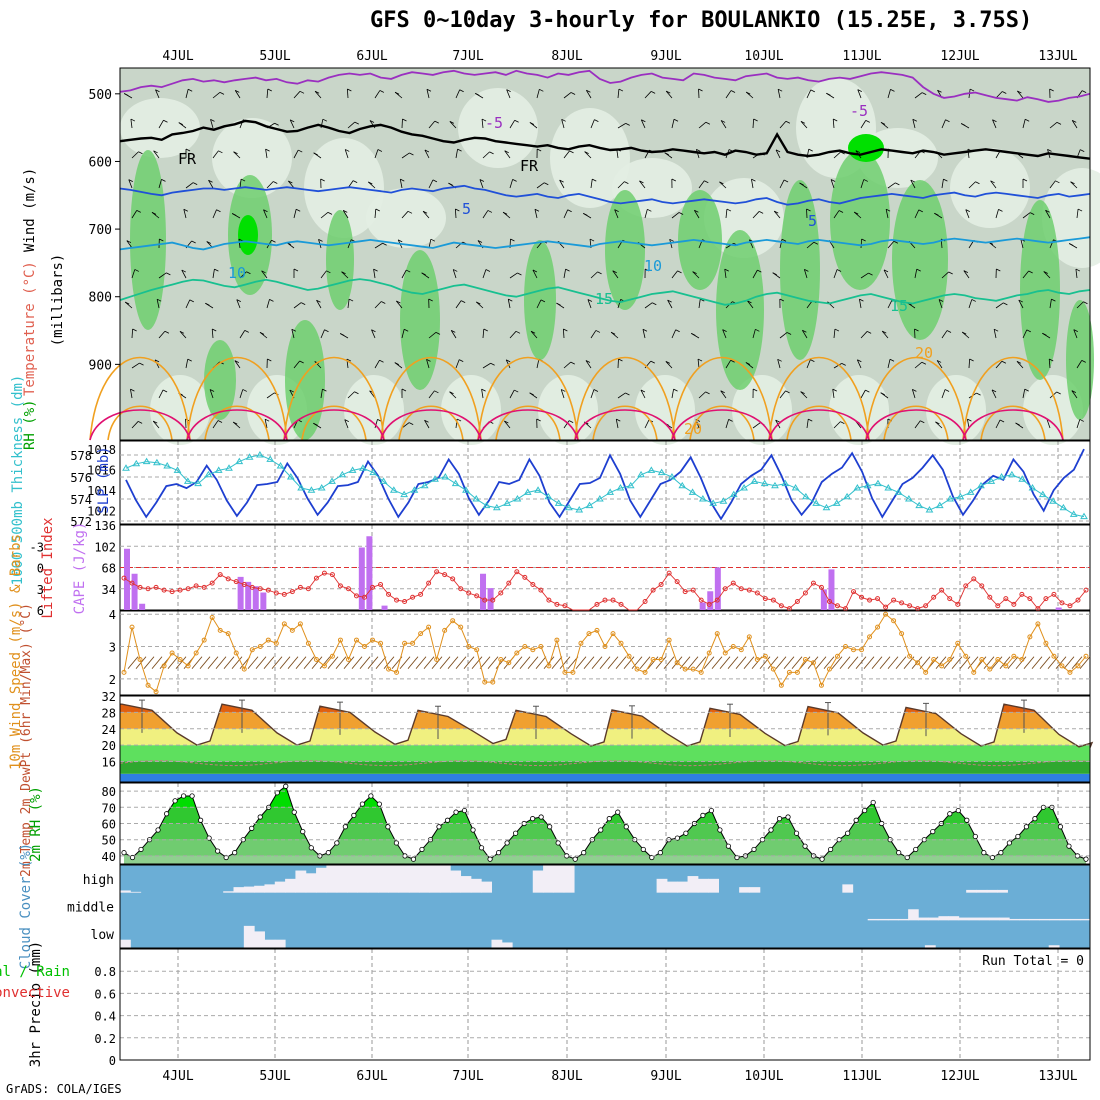 The width and height of the screenshot is (1100, 1100). Describe the element at coordinates (26, 906) in the screenshot. I see `ylabel: Cloud Cover (%)` at that location.